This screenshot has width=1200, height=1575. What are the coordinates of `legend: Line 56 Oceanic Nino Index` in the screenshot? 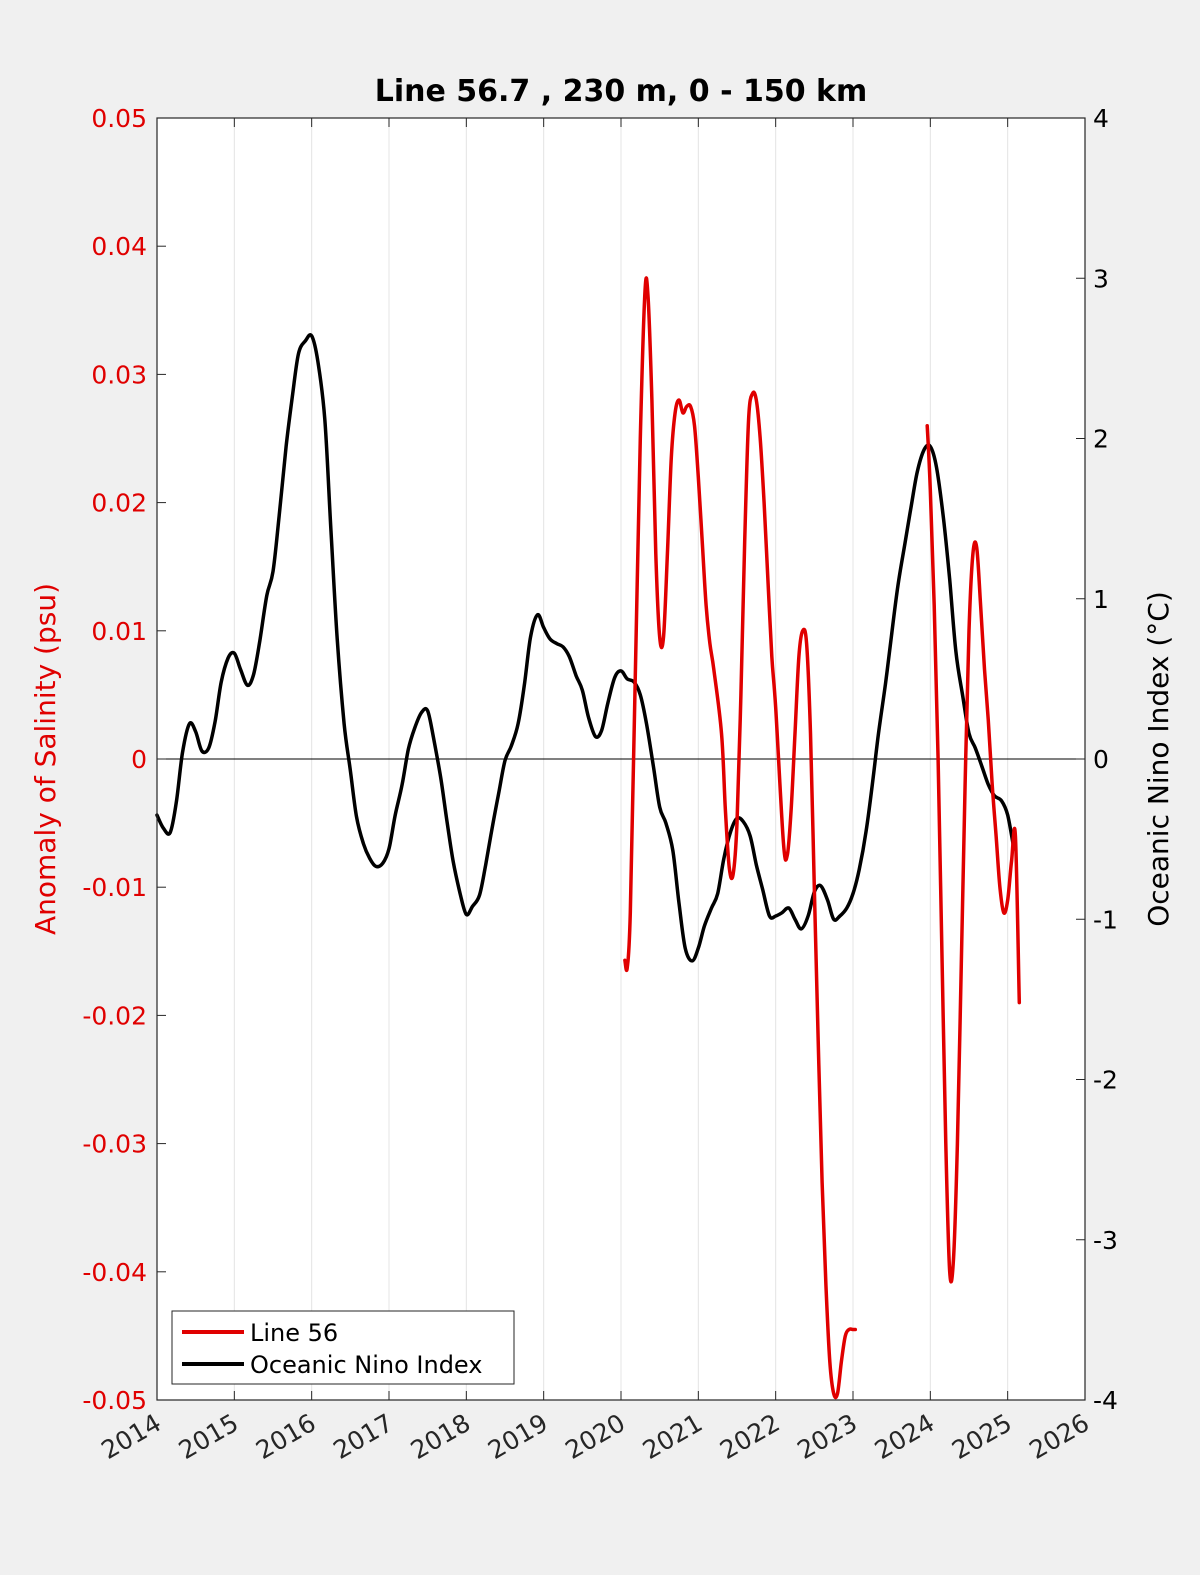 It's located at (343, 1347).